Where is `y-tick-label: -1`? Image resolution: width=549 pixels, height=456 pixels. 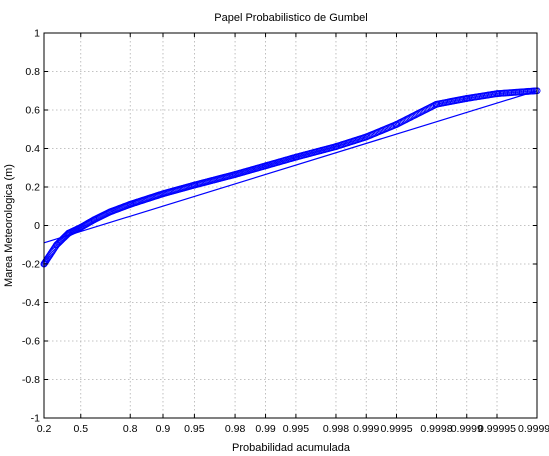
y-tick-label: -1 is located at coordinates (35, 419).